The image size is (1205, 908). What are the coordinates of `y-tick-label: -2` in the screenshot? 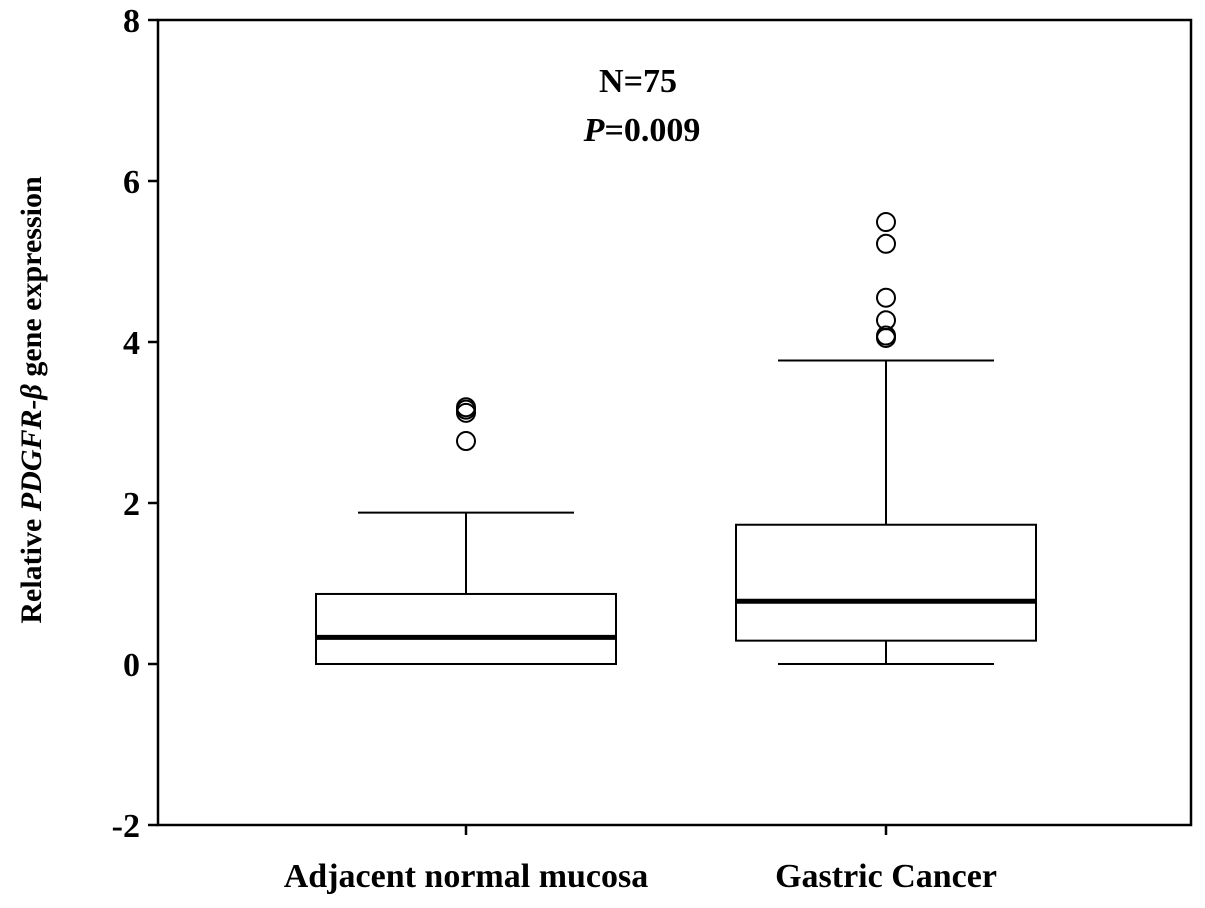 It's located at (126, 826).